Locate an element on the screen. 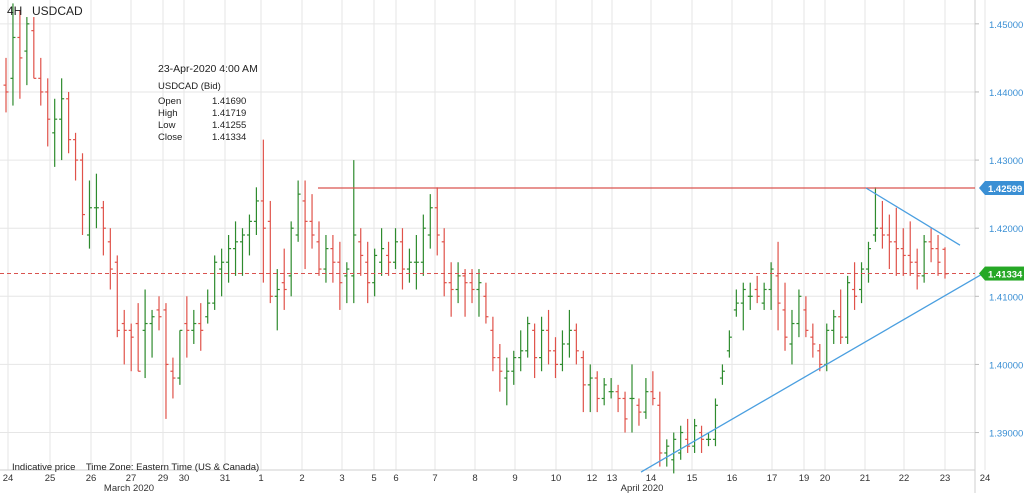  y-tick-label: 1.39000 is located at coordinates (1006, 434).